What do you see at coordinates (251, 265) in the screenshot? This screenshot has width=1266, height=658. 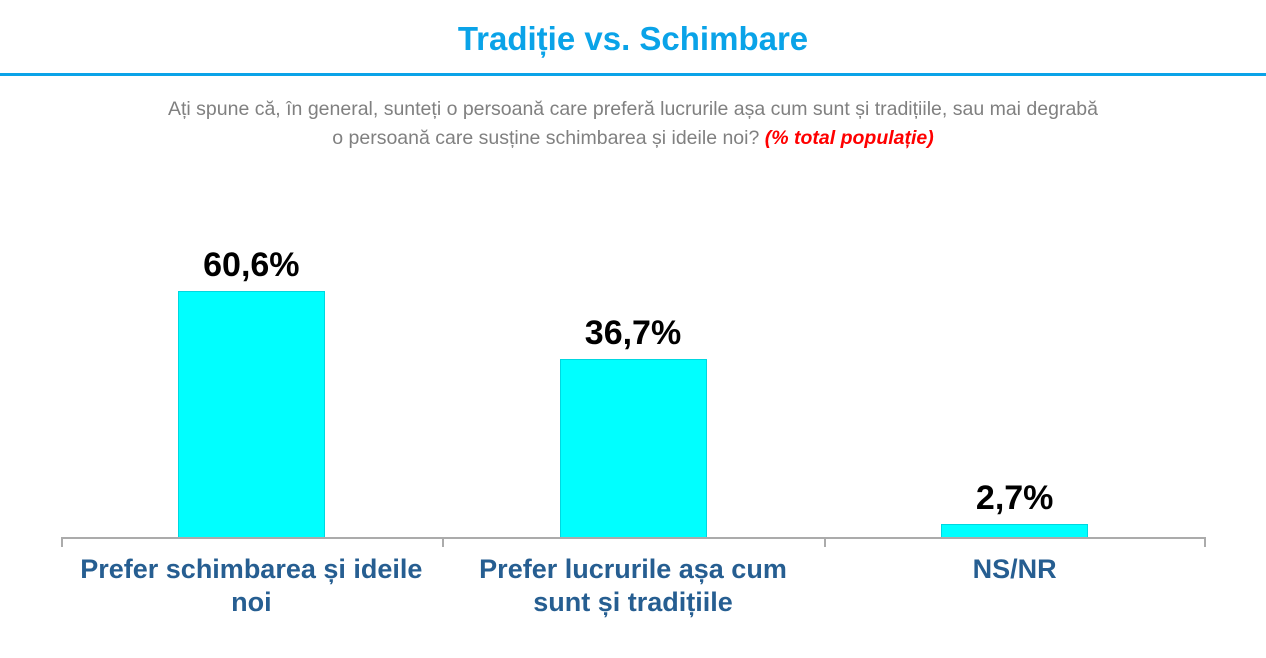 I see `bar-value-label: 60,6%` at bounding box center [251, 265].